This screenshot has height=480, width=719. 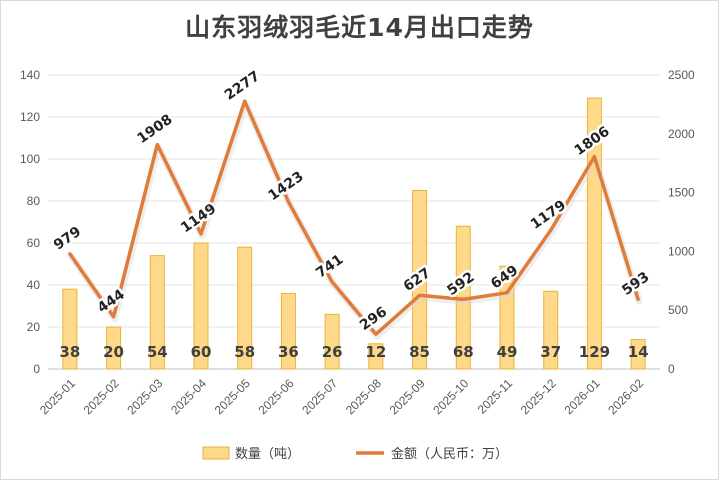 I want to click on x-tick-label: 2025-07, so click(x=319, y=396).